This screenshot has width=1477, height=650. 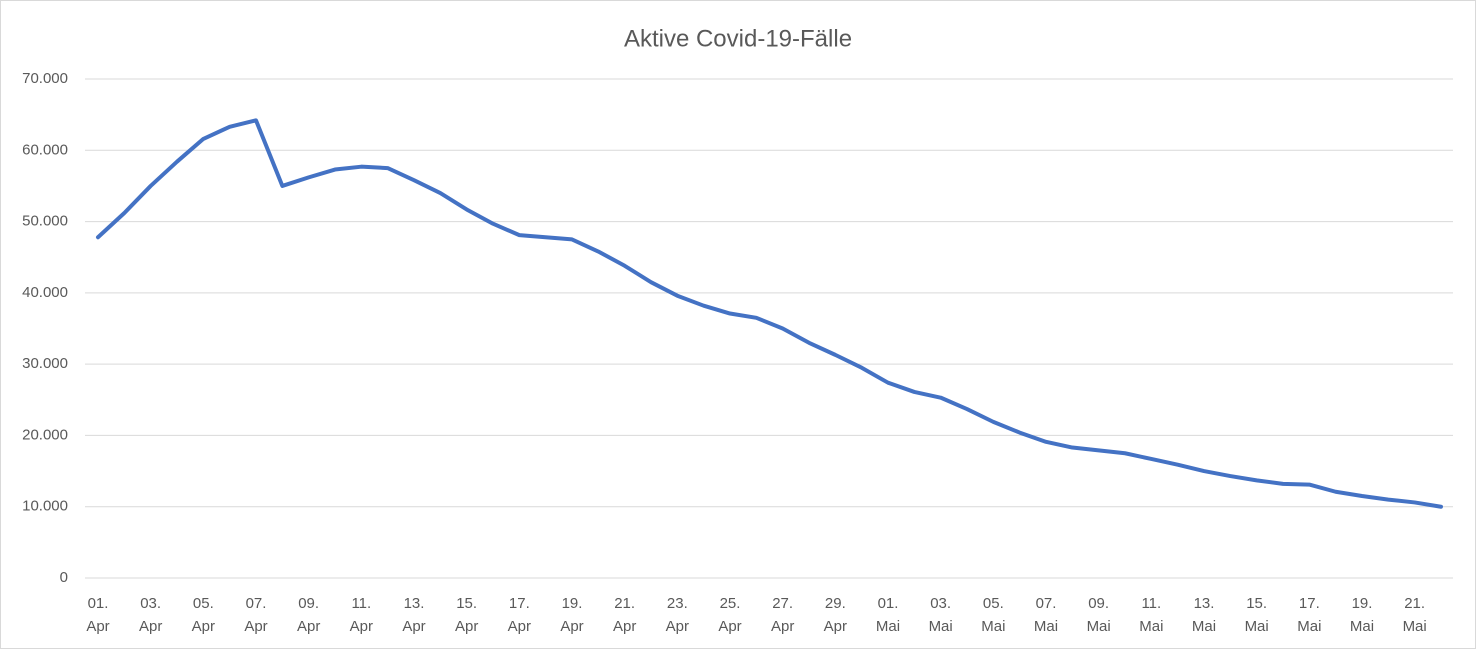 I want to click on y-tick-label: 50.000, so click(x=45, y=221).